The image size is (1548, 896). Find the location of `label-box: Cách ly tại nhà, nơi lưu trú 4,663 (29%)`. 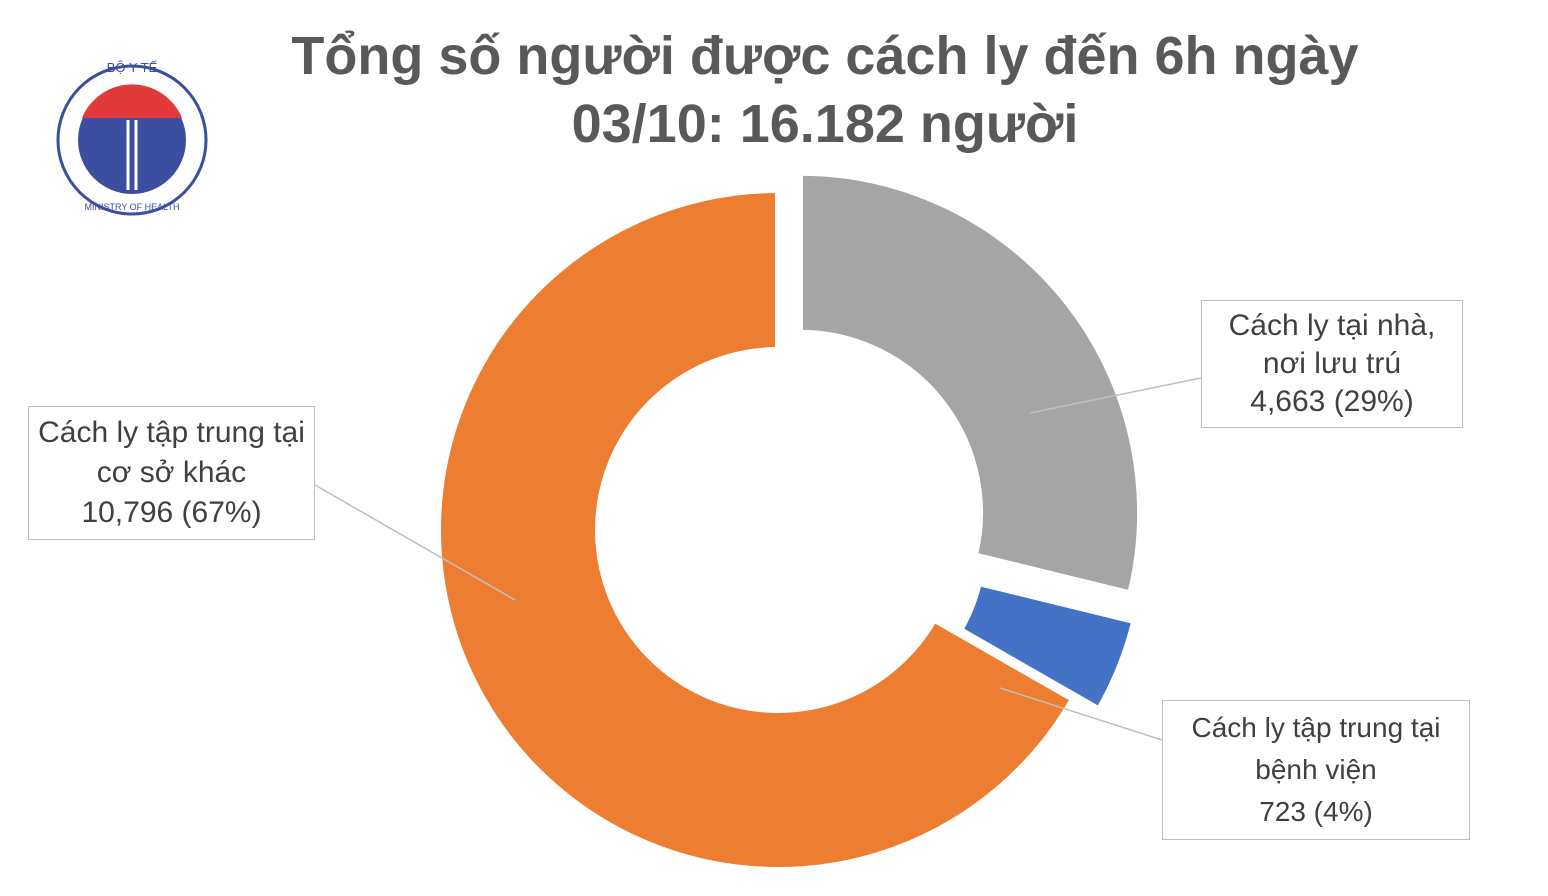

label-box: Cách ly tại nhà, nơi lưu trú 4,663 (29%) is located at coordinates (1332, 364).